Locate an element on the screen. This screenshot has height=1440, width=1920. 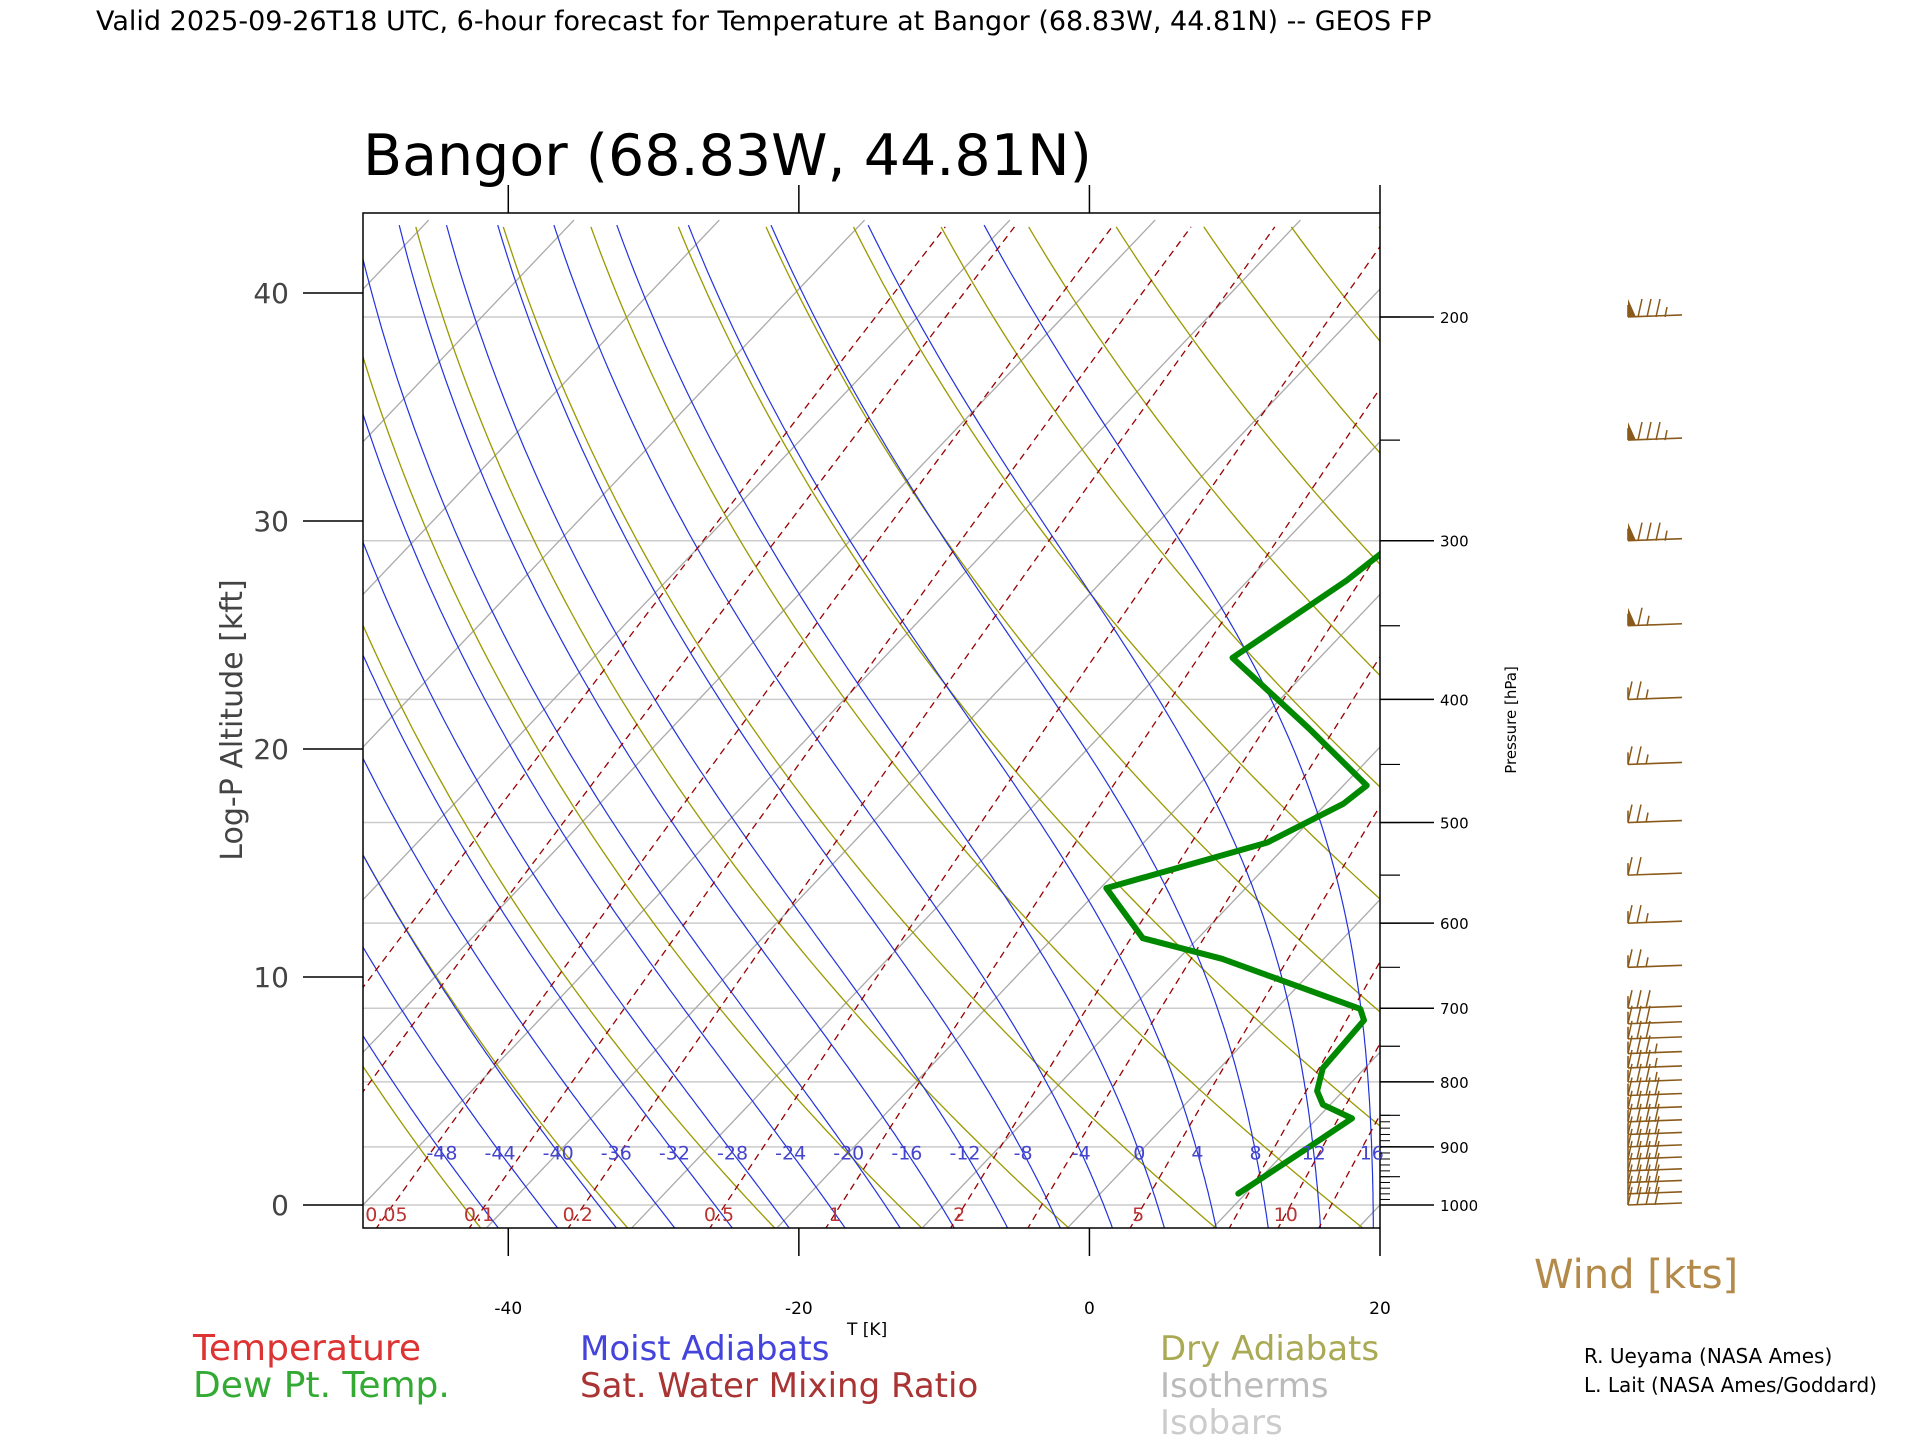
moist-adiabat-label: -32 is located at coordinates (674, 1154).